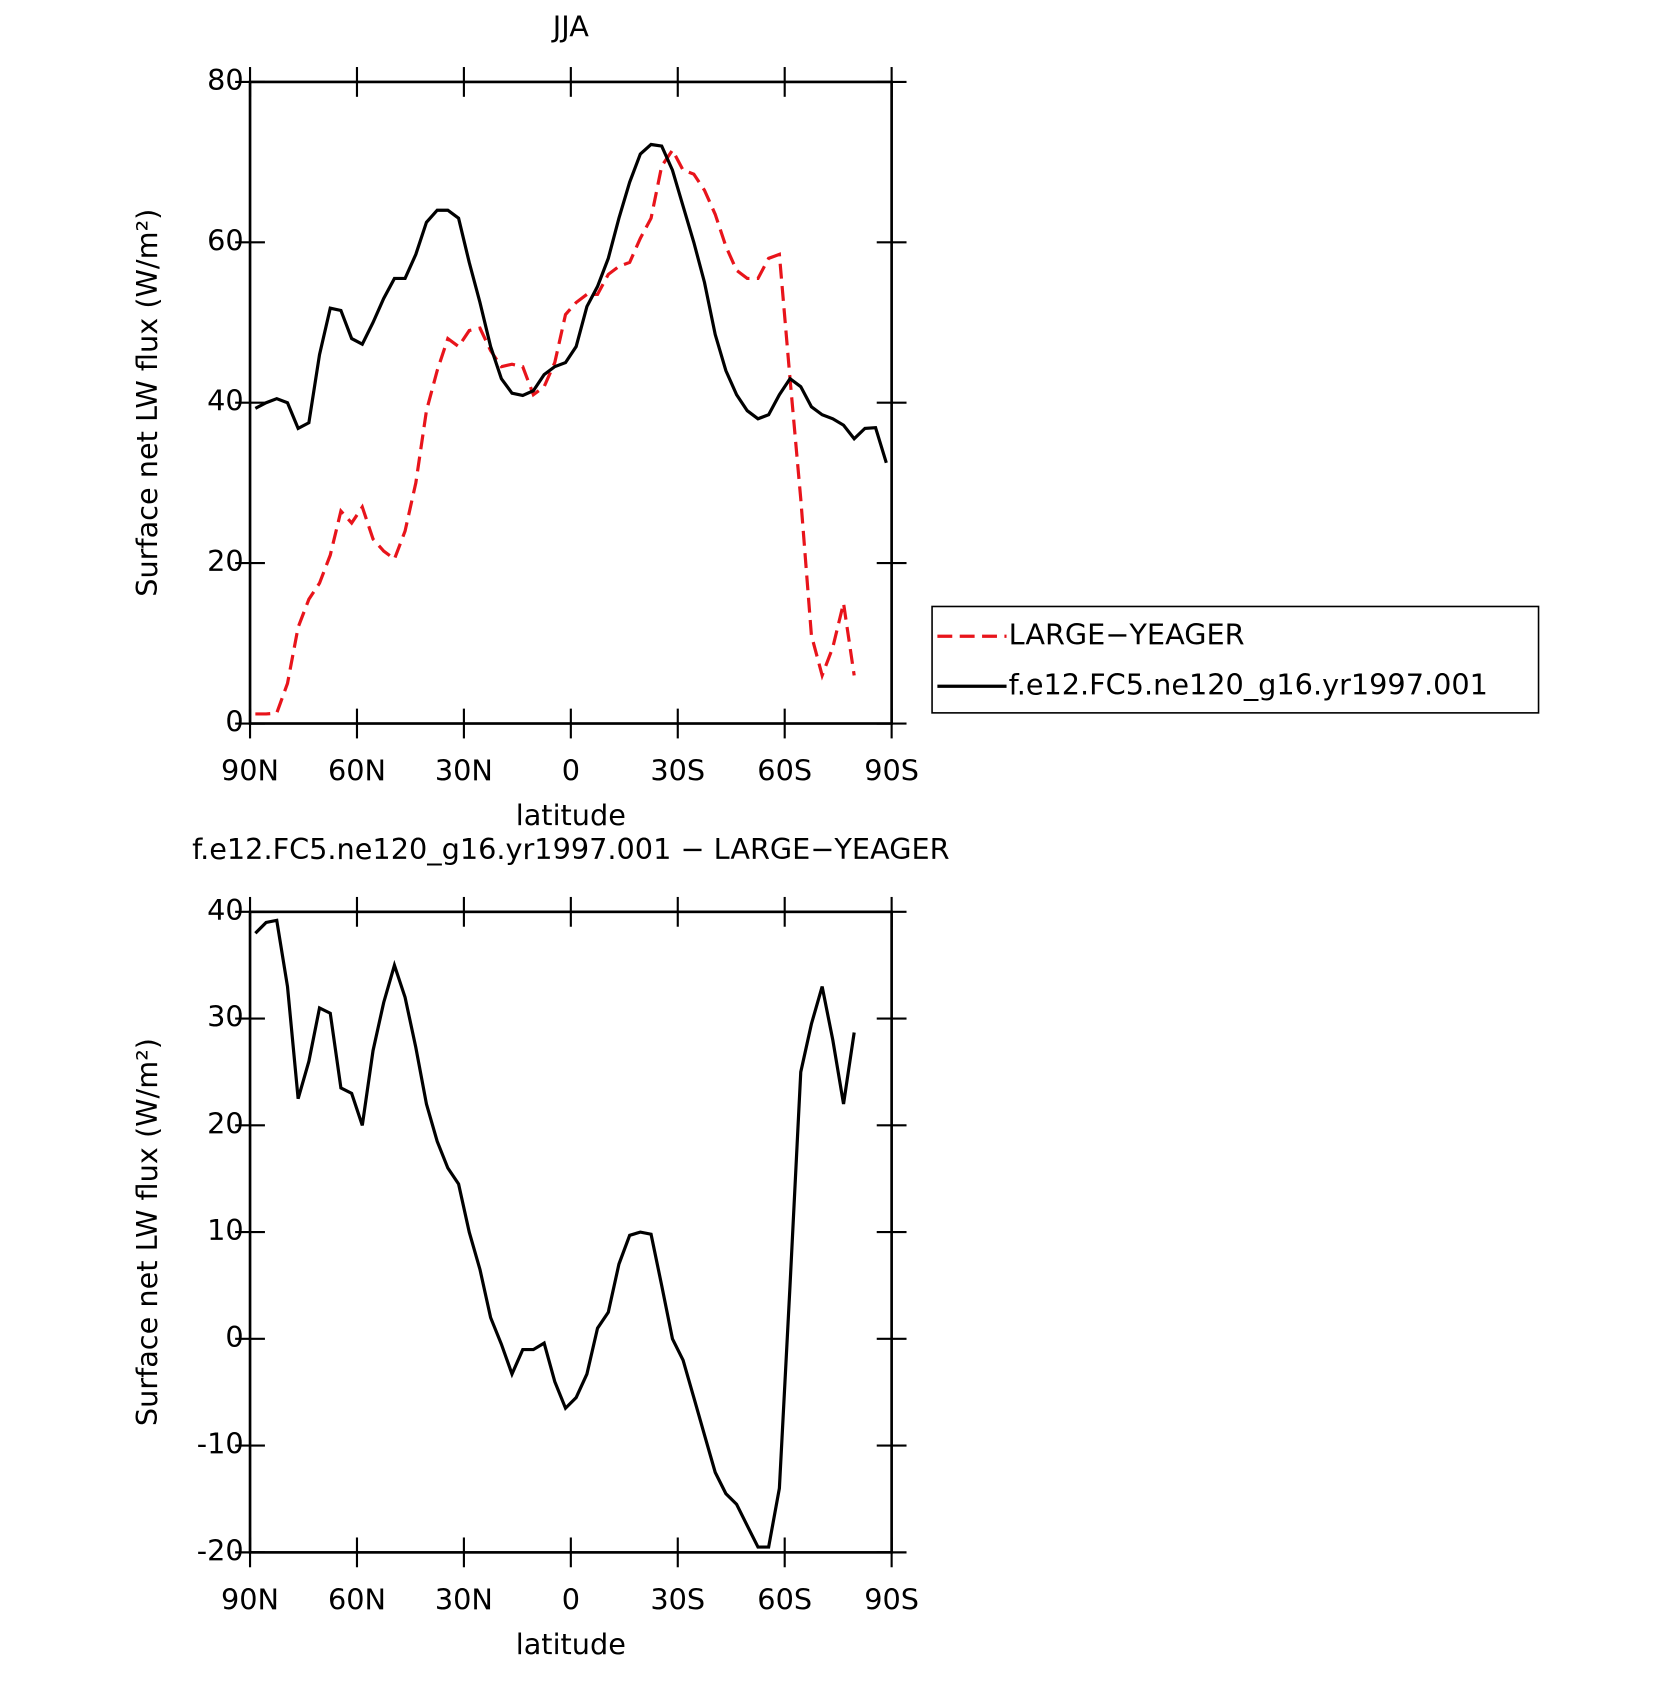 Image resolution: width=1660 pixels, height=1689 pixels. Describe the element at coordinates (570, 27) in the screenshot. I see `chart-title: JJA` at that location.